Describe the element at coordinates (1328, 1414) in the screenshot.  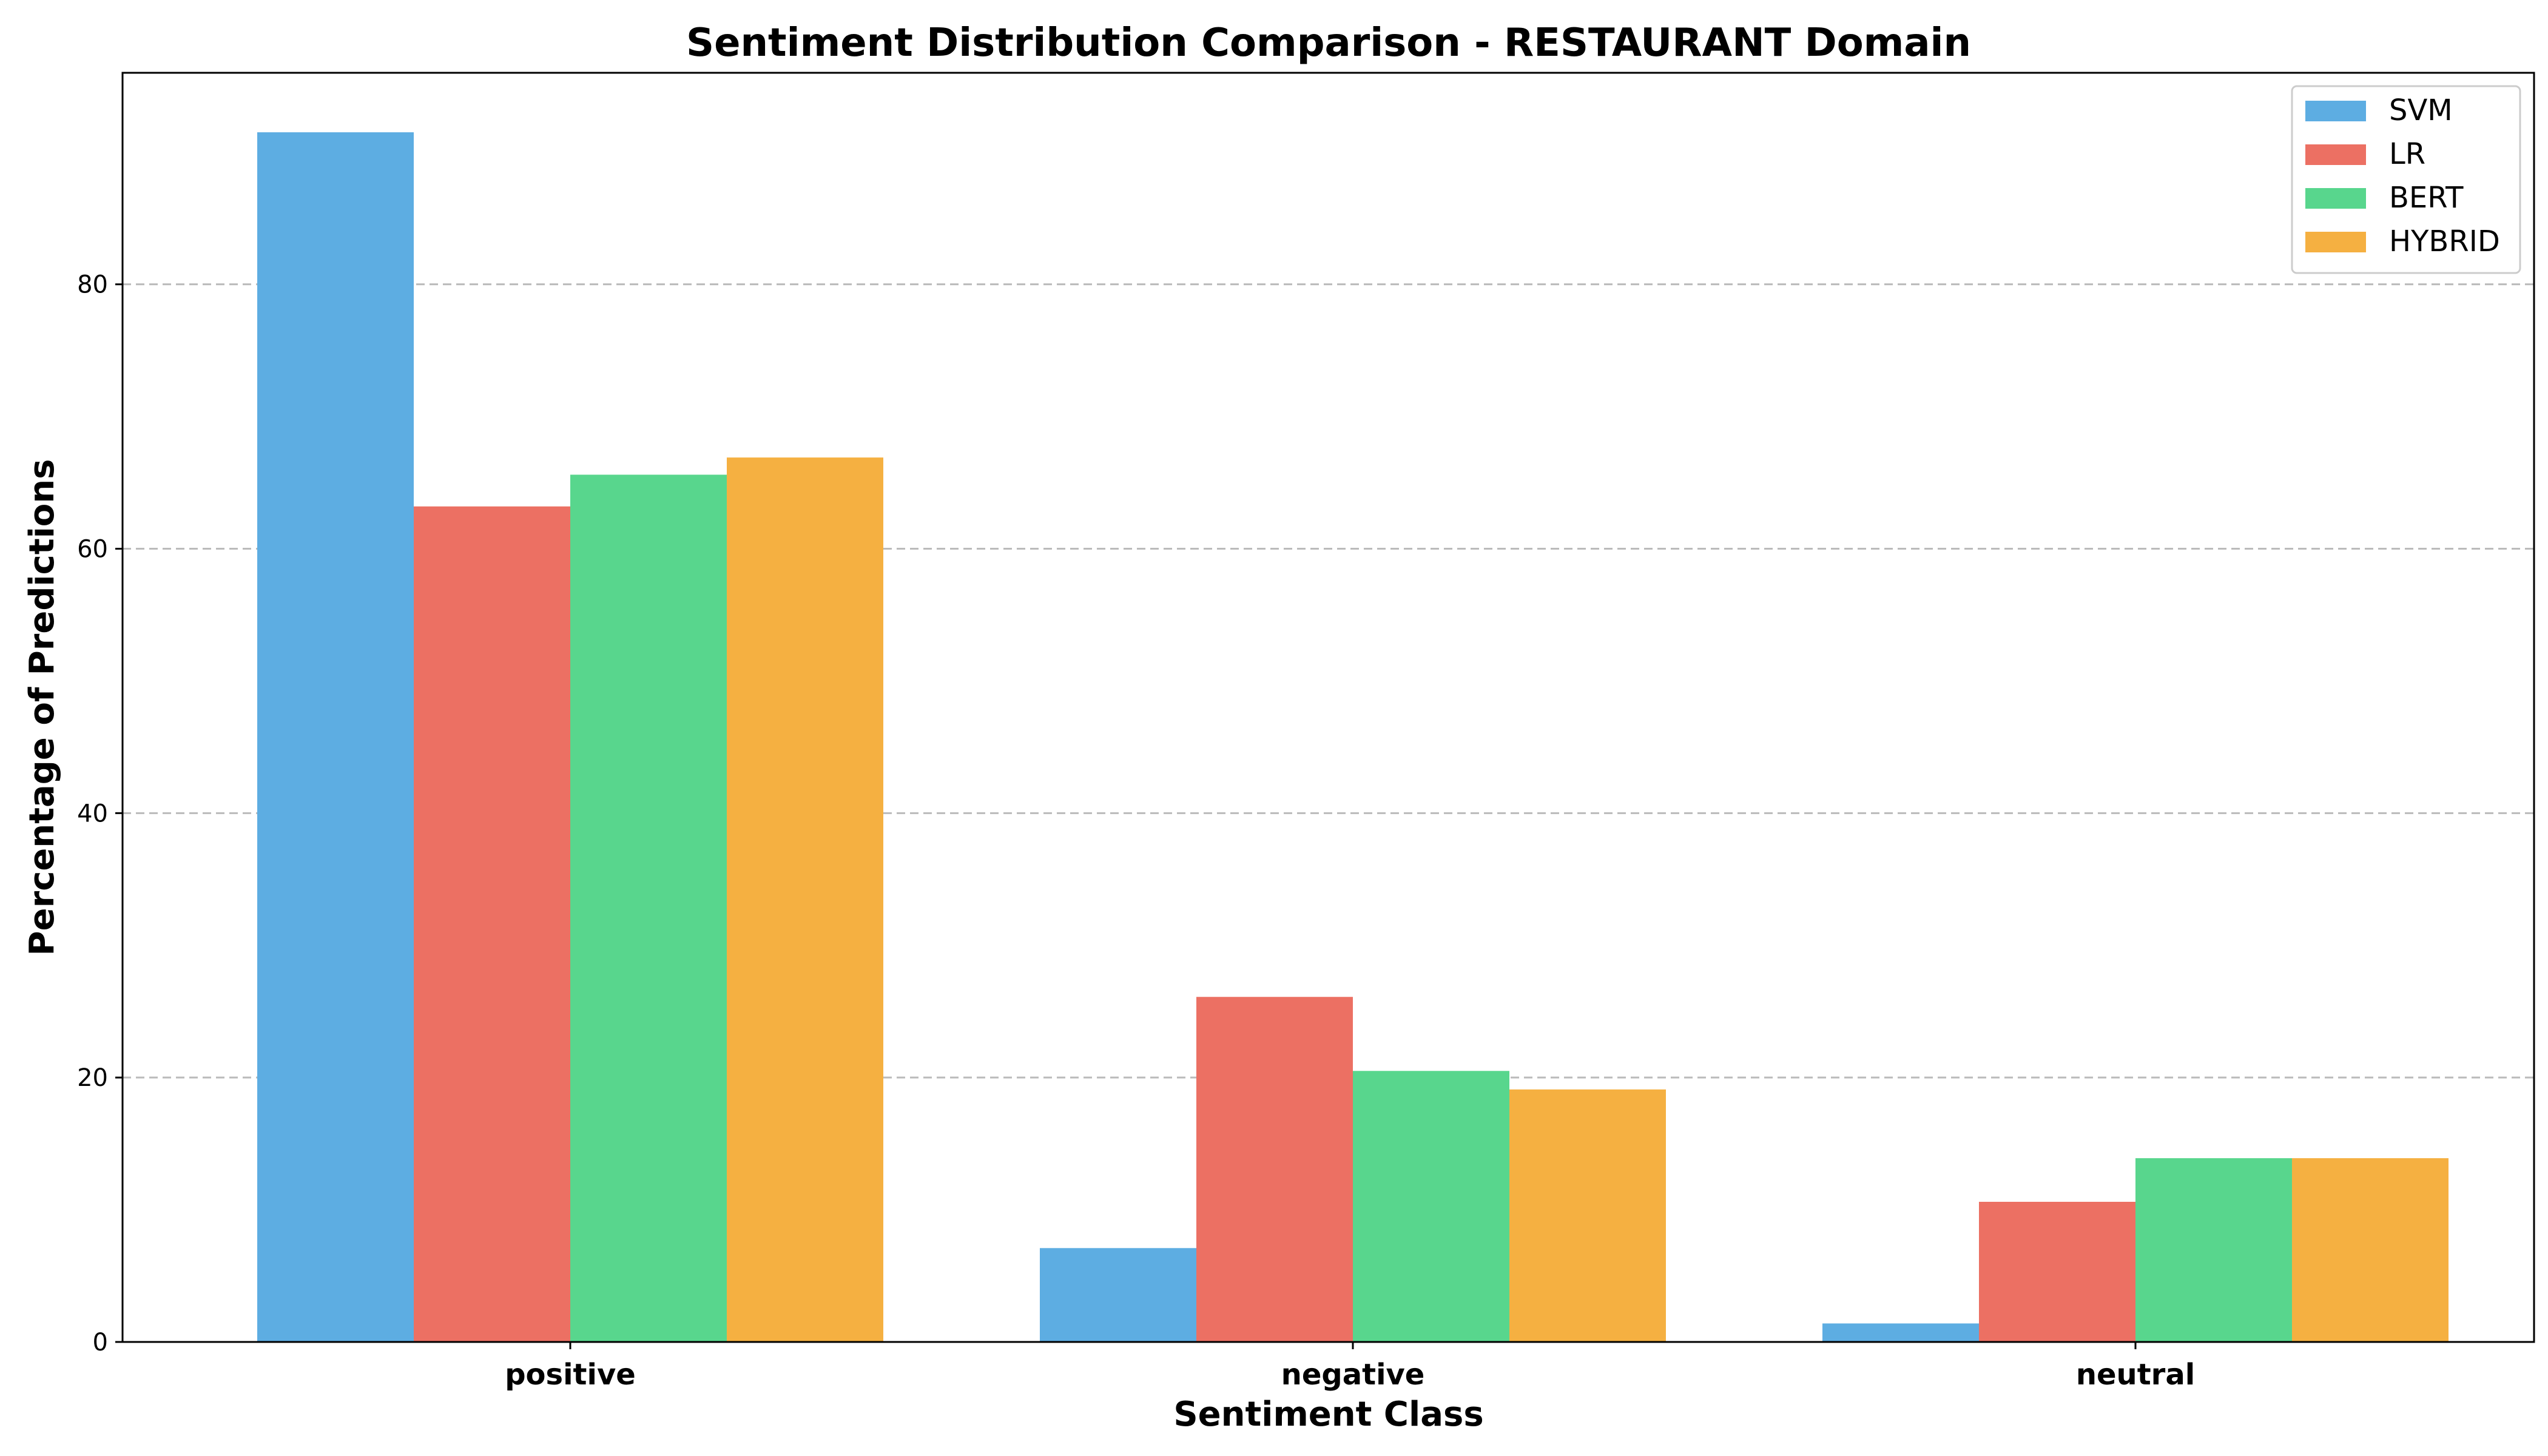
I see `x-axis-label: Sentiment Class` at that location.